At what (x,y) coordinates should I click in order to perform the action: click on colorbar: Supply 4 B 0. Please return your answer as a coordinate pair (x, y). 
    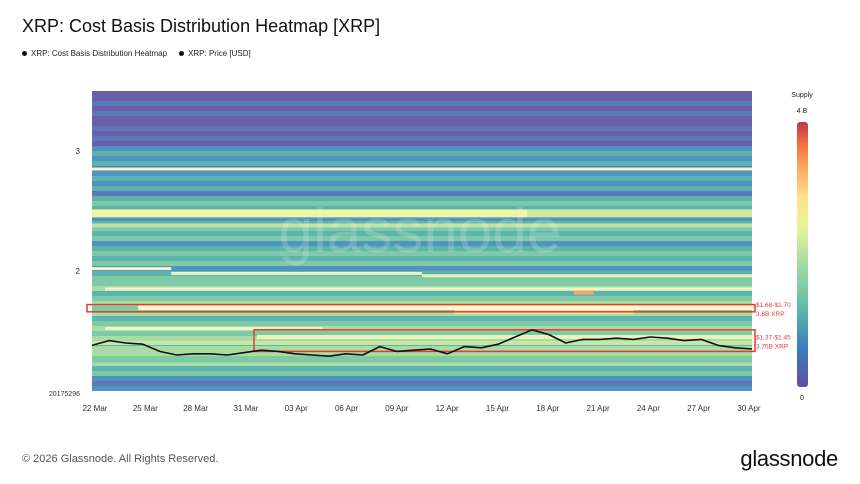
    Looking at the image, I should click on (802, 247).